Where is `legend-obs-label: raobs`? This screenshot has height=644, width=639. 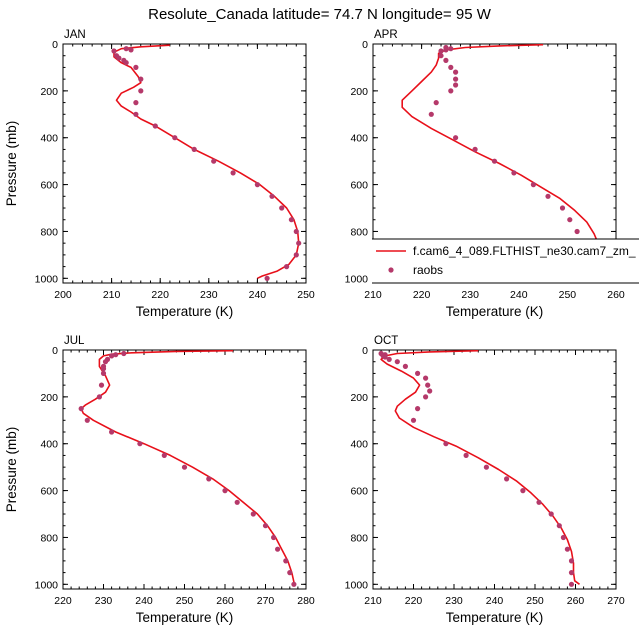
legend-obs-label: raobs is located at coordinates (428, 270).